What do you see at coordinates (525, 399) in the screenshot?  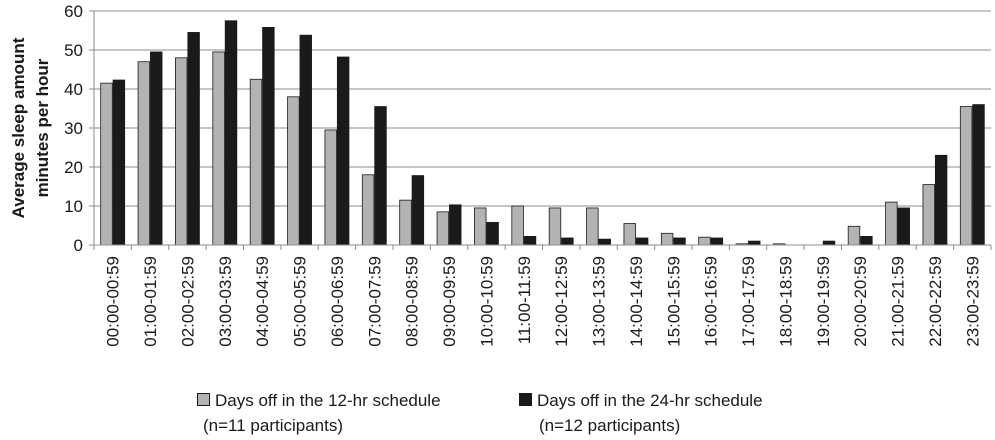 I see `legend-swatch-24hr` at bounding box center [525, 399].